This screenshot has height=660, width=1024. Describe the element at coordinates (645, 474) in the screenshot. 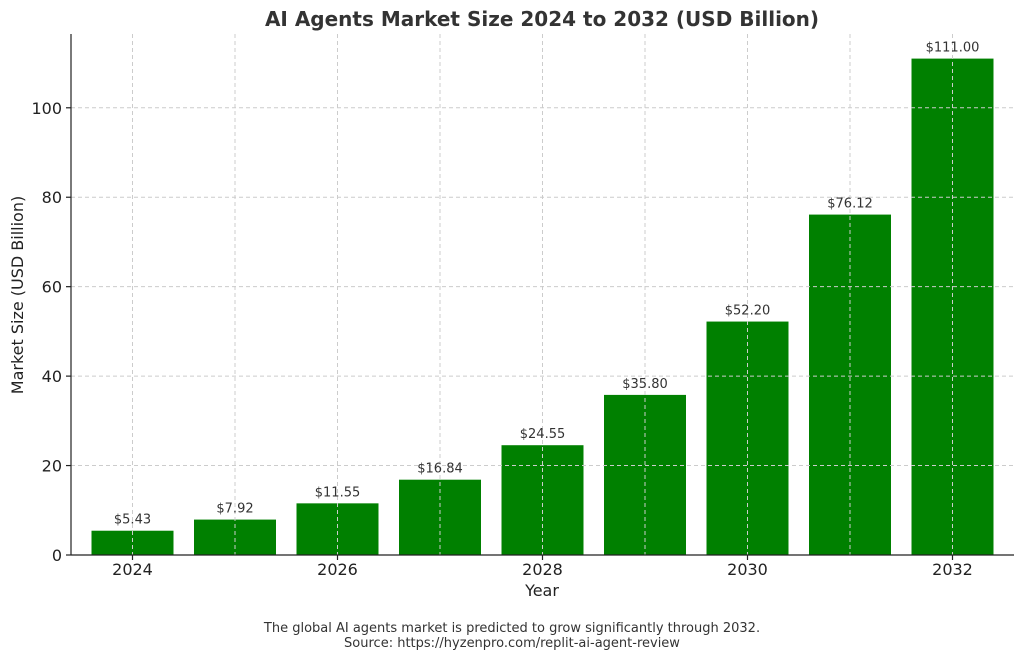

I see `bar-2029` at that location.